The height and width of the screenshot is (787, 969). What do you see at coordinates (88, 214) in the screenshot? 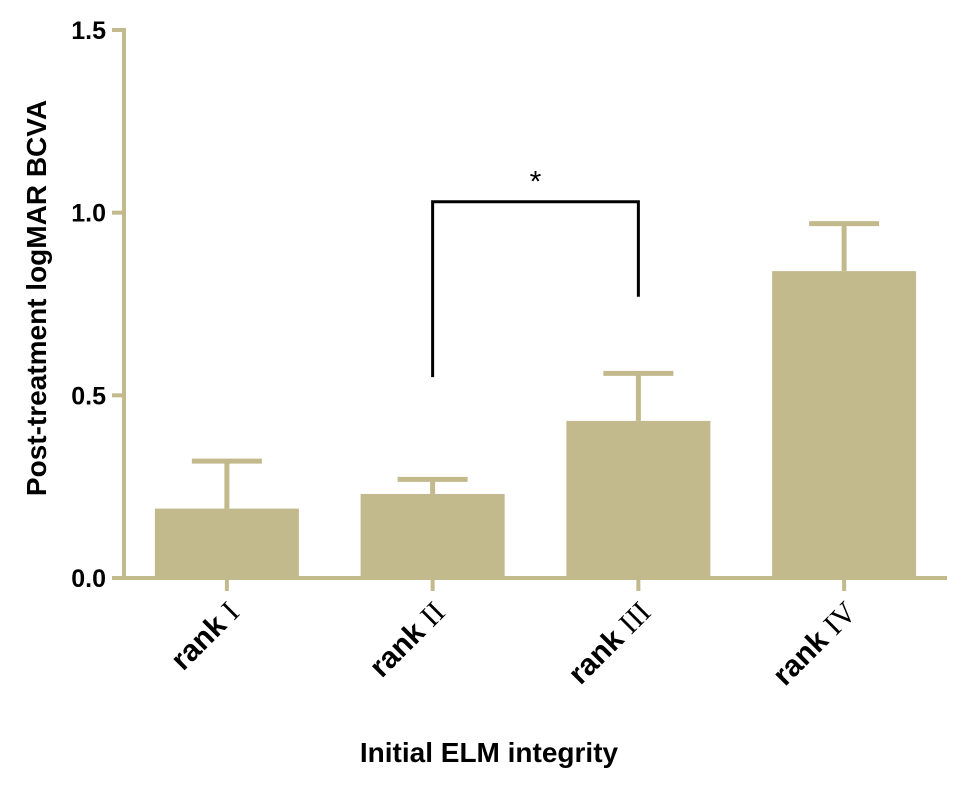
I see `y-tick-label-2: 1.0` at bounding box center [88, 214].